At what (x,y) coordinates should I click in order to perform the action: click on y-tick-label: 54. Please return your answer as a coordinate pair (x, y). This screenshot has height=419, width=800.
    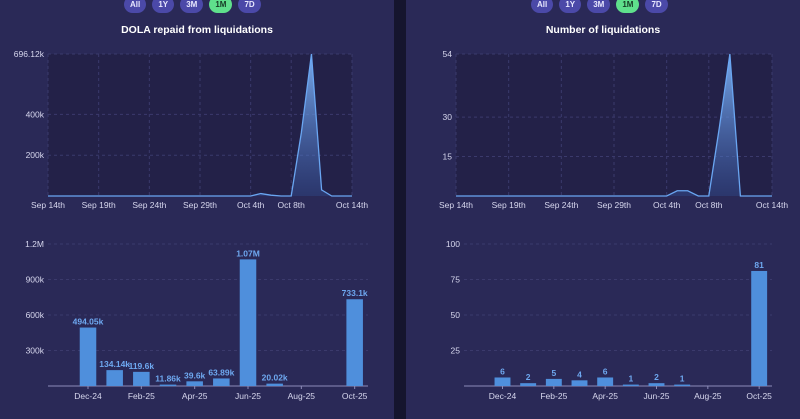
    Looking at the image, I should click on (448, 54).